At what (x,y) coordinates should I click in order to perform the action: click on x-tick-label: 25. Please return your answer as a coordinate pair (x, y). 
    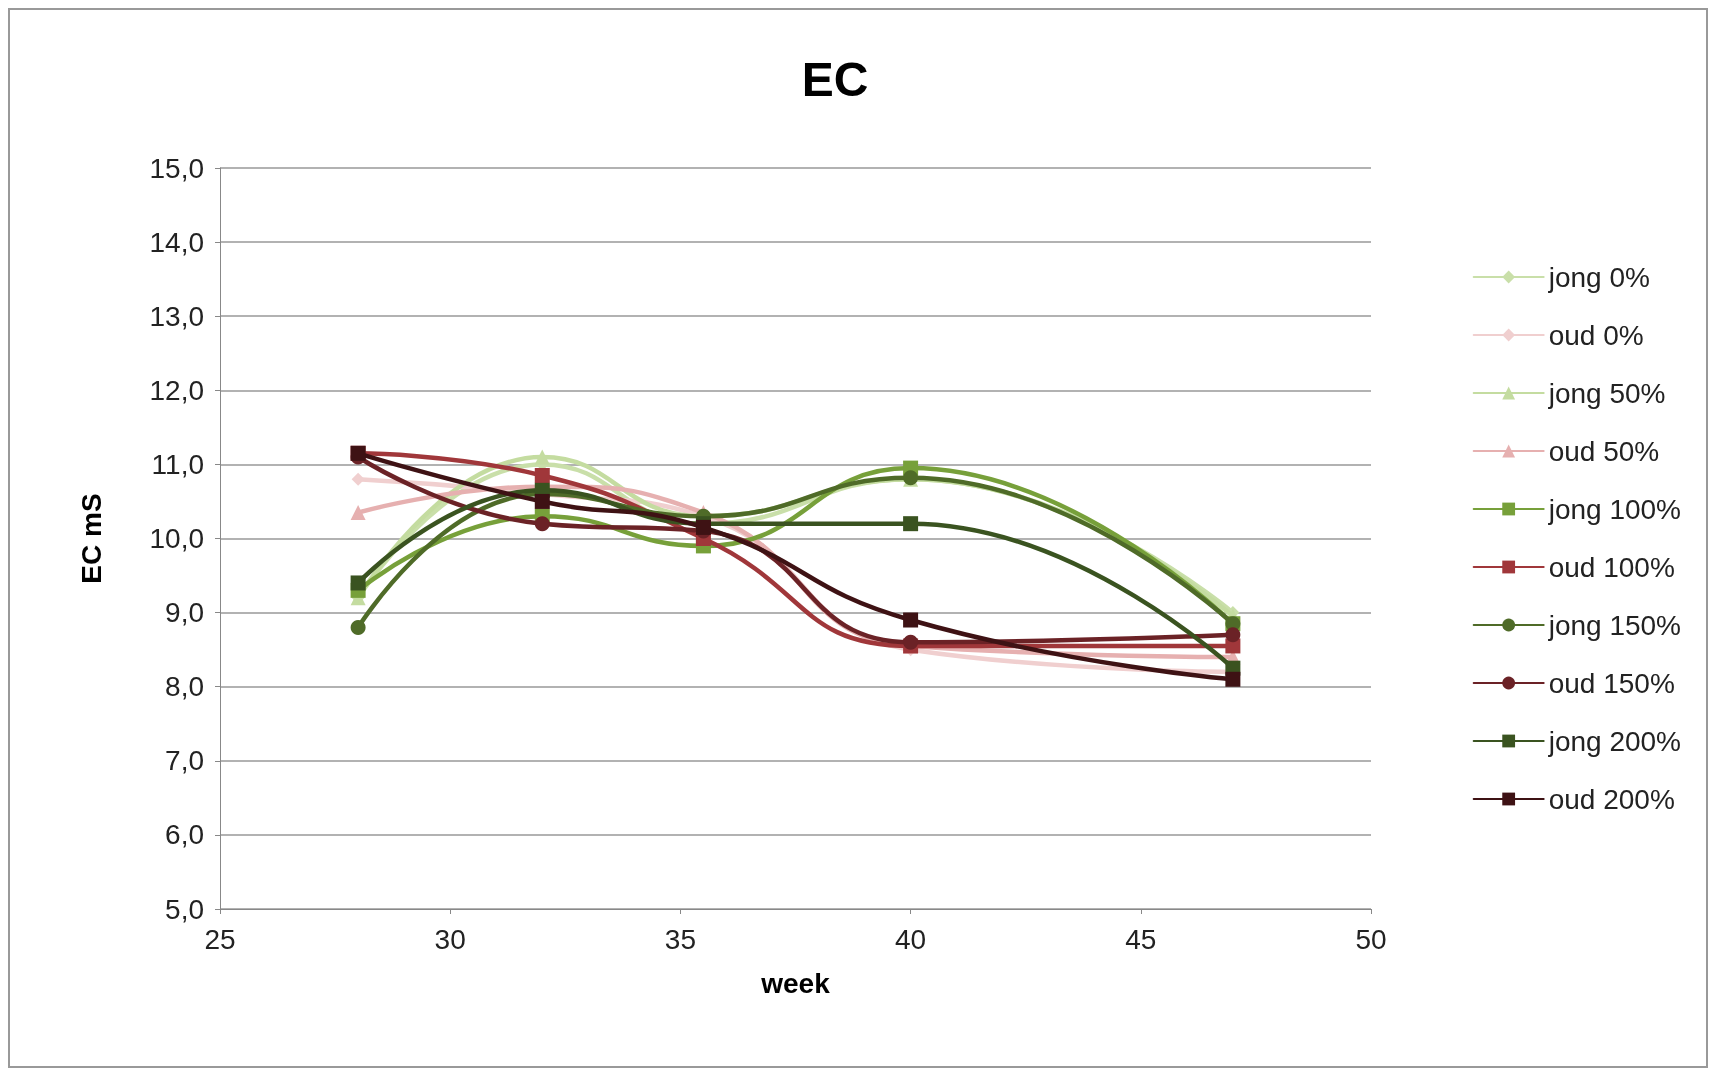
    Looking at the image, I should click on (220, 939).